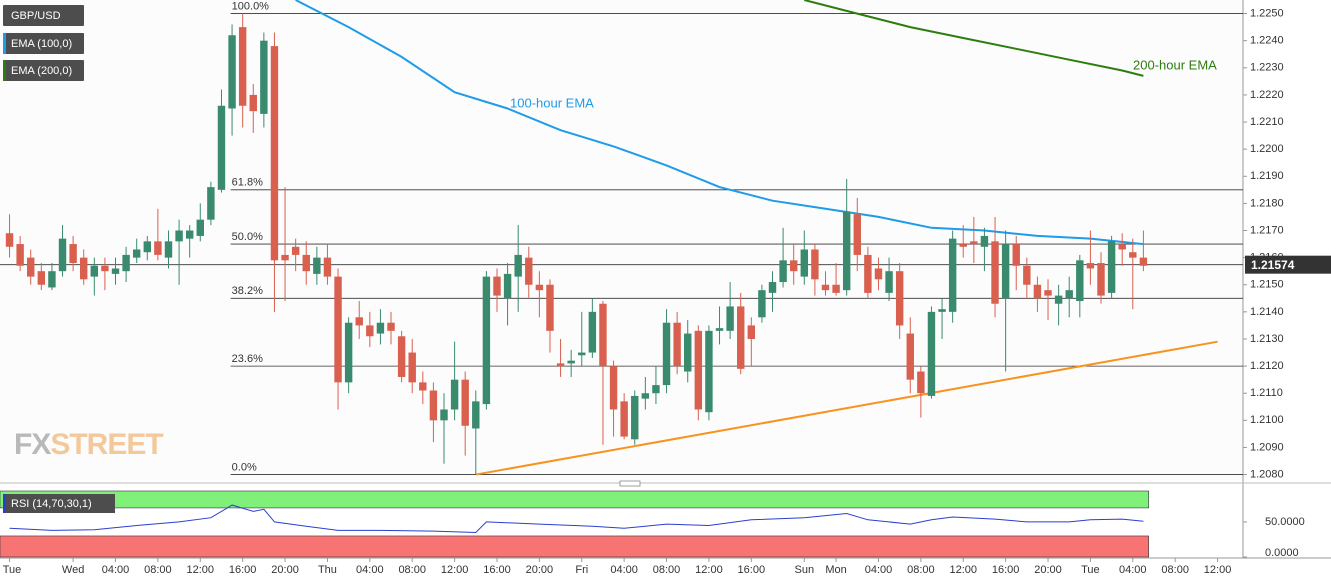 The width and height of the screenshot is (1331, 583). I want to click on price-tag-label: 1.21574, so click(1273, 265).